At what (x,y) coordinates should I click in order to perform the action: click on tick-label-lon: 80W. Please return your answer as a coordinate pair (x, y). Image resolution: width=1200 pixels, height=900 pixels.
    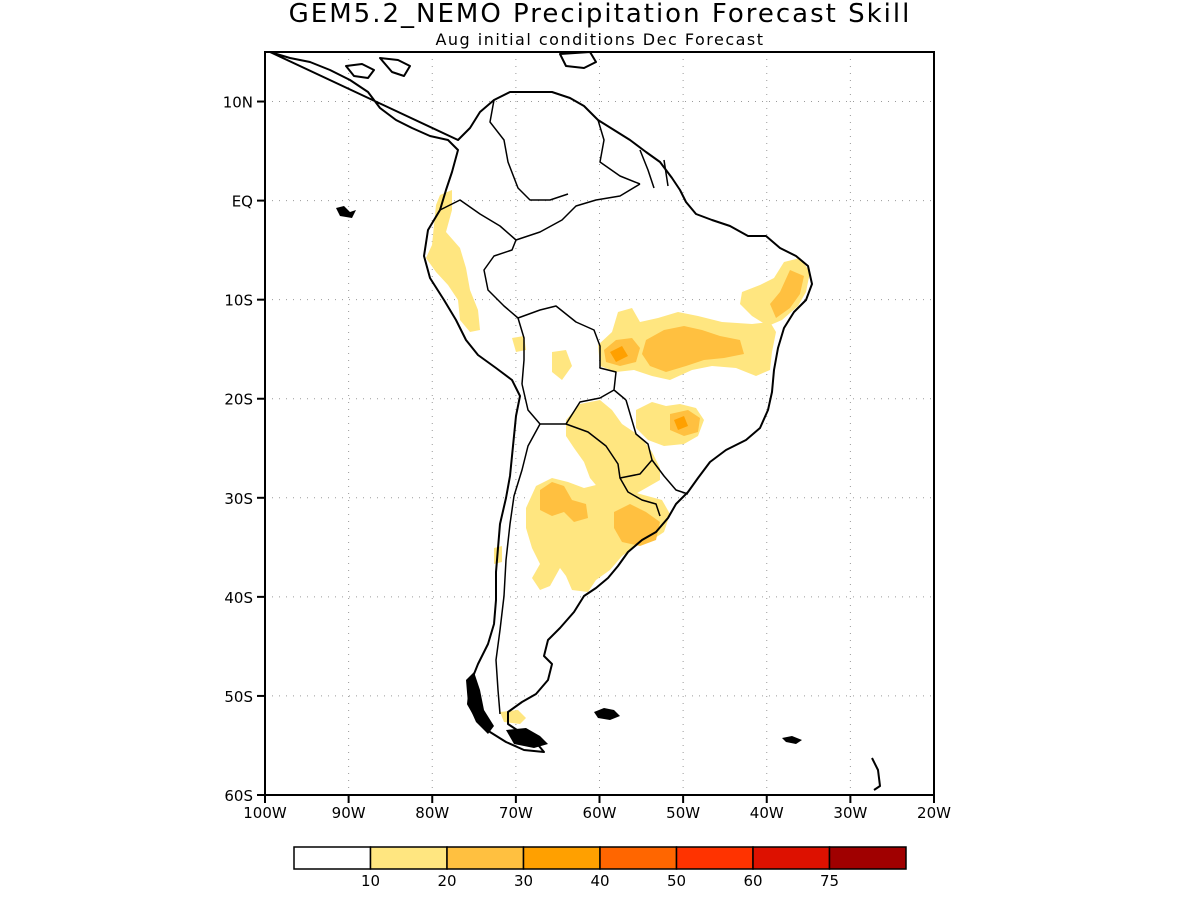
    Looking at the image, I should click on (432, 813).